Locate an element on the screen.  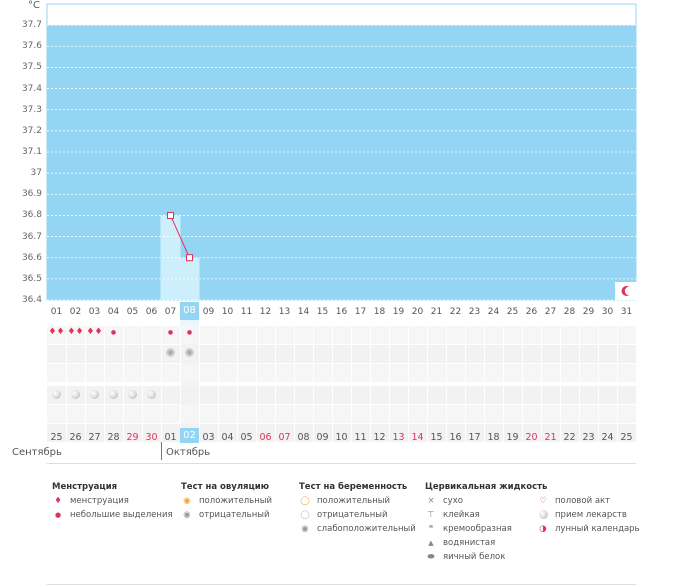
top-day-17: 17 is located at coordinates (360, 312).